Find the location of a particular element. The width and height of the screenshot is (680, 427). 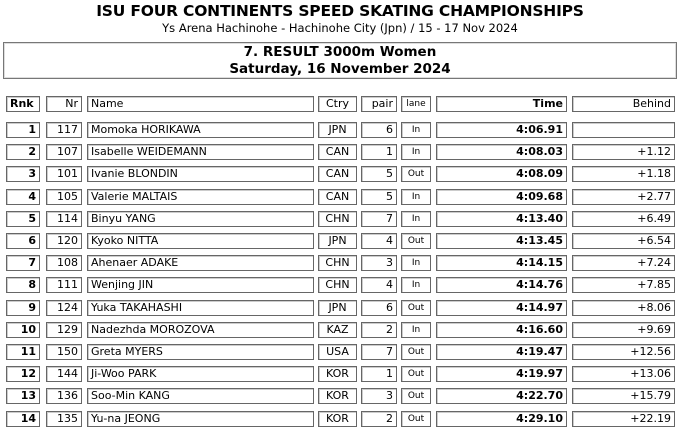

cell-behind: +15.79 is located at coordinates (623, 396).